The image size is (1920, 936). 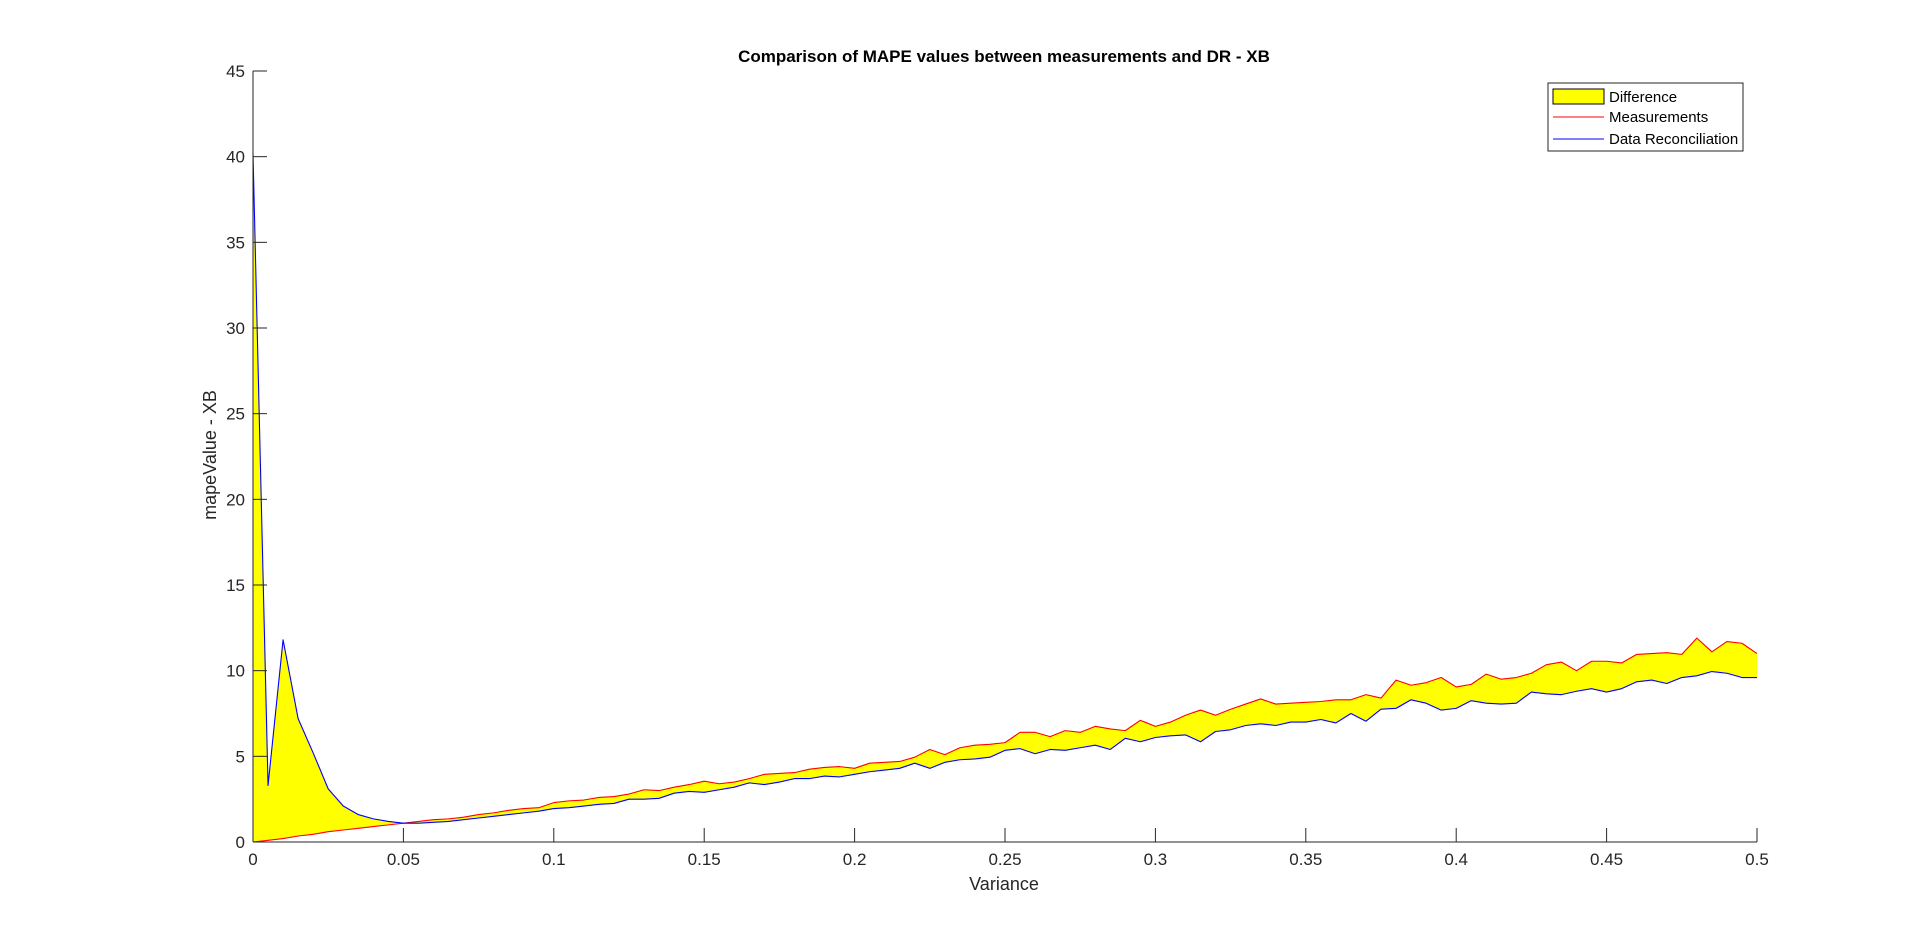 I want to click on x-tick-label: 0.05, so click(x=403, y=859).